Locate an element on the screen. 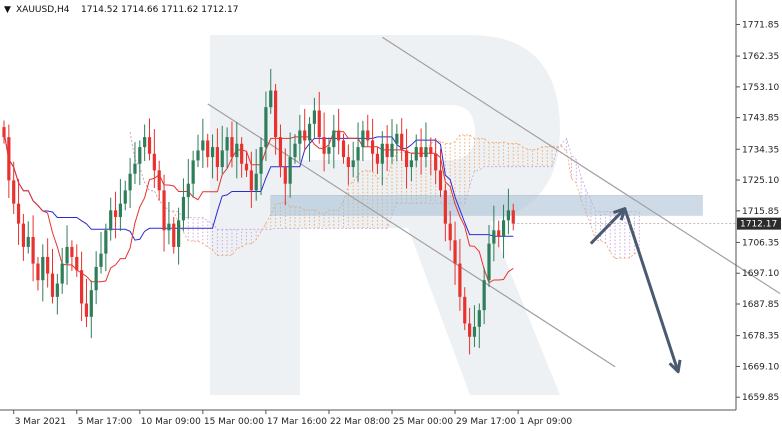 Image resolution: width=782 pixels, height=431 pixels. y-tick-label: 1669.10 is located at coordinates (760, 367).